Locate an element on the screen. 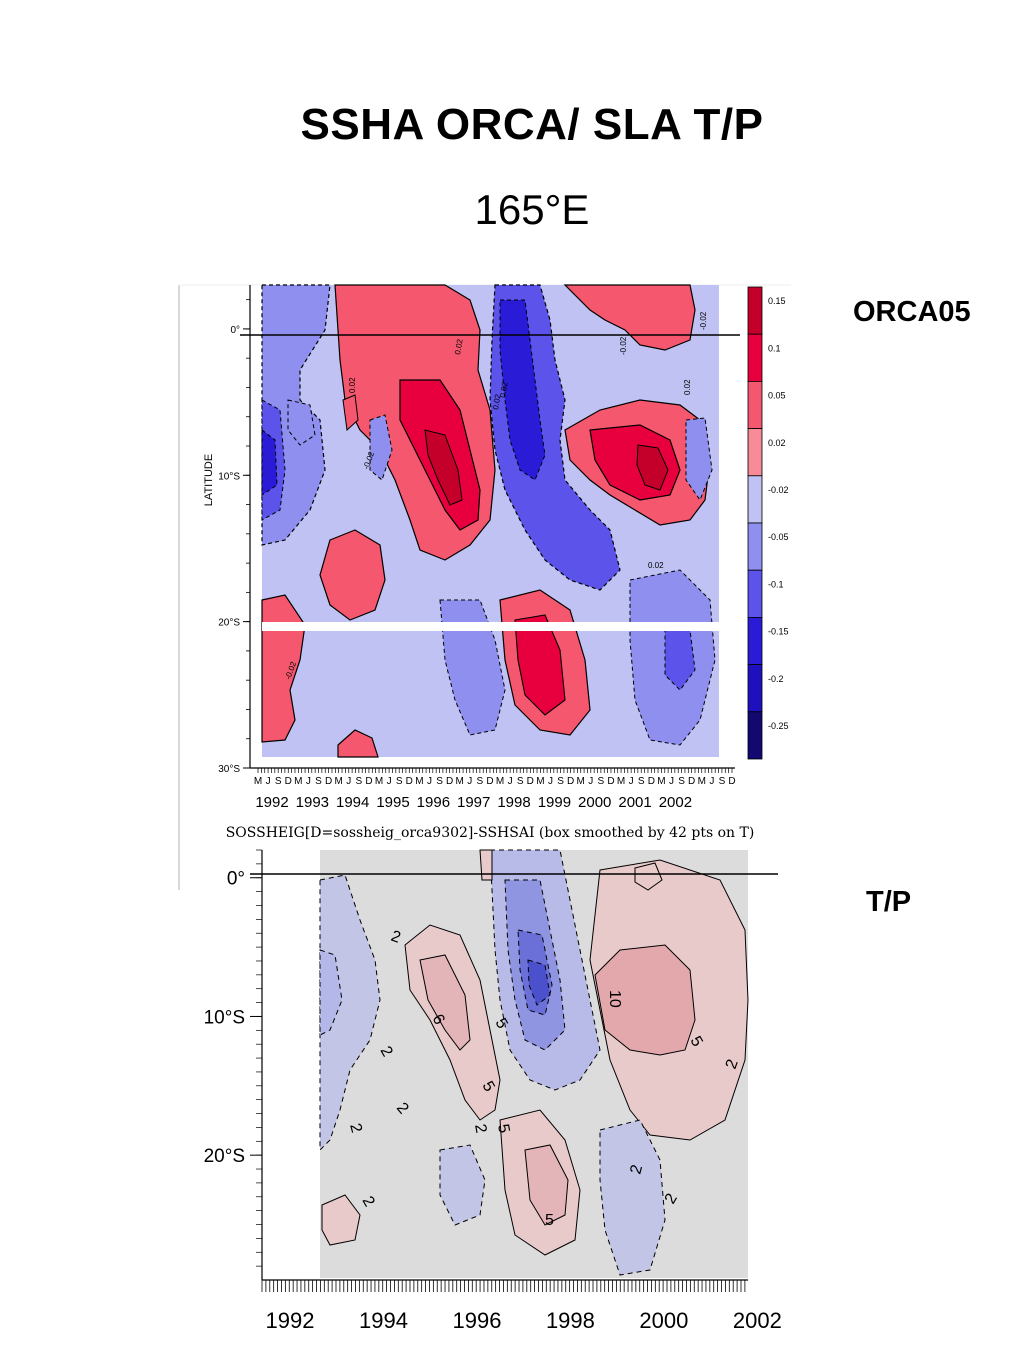 This screenshot has height=1365, width=1024. orca-colorbar-label: 0.05 is located at coordinates (777, 396).